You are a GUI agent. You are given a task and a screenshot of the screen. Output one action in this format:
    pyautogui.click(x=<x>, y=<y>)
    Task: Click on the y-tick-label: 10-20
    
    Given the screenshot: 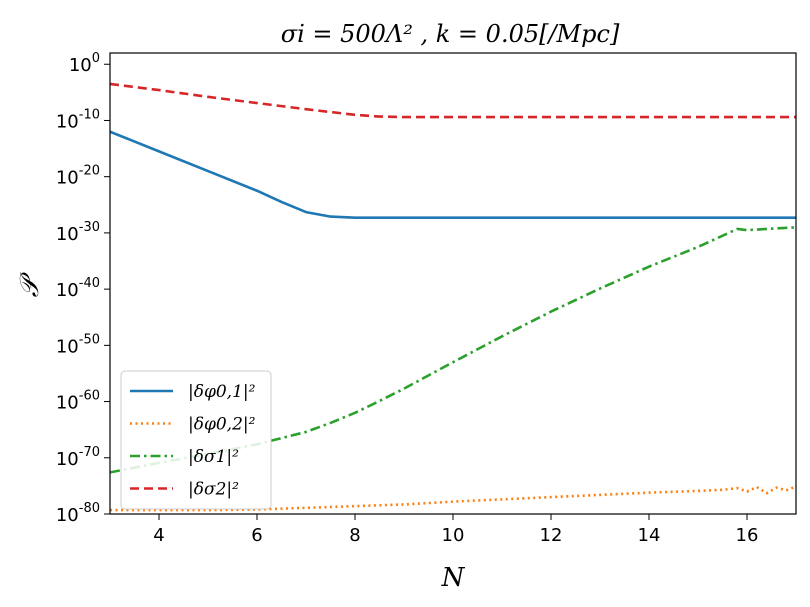 What is the action you would take?
    pyautogui.click(x=78, y=176)
    